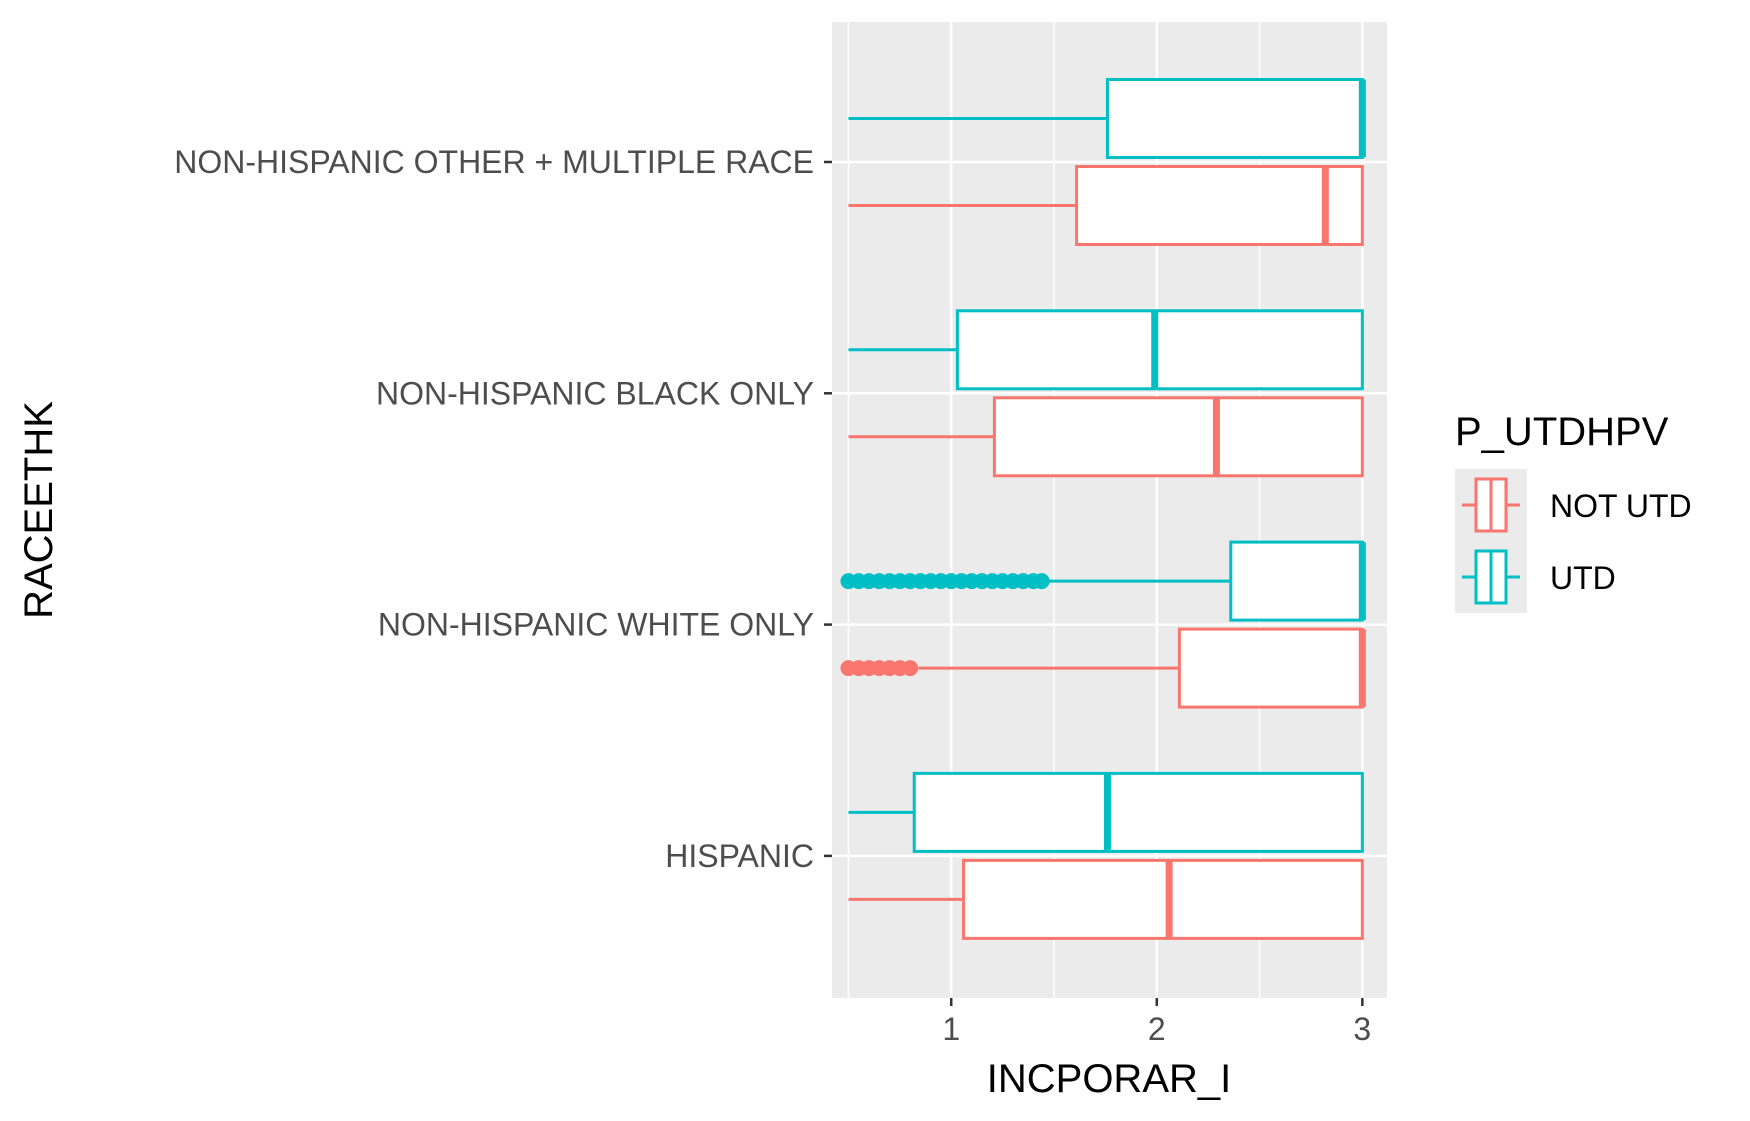 This screenshot has width=1750, height=1121. Describe the element at coordinates (39, 510) in the screenshot. I see `y-axis-title: RACEETHK` at that location.